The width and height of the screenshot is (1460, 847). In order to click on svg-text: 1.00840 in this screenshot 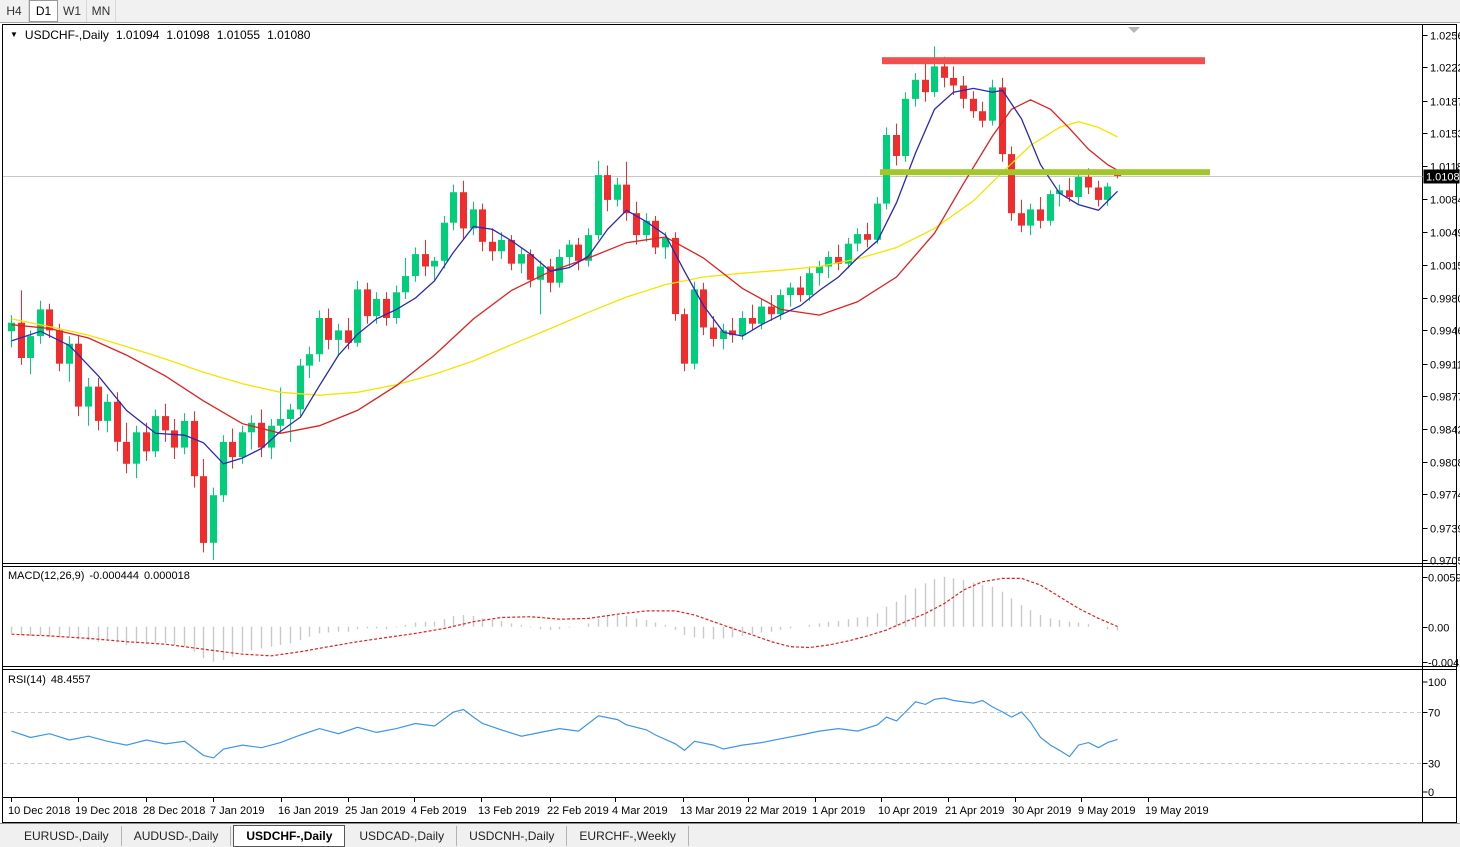, I will do `click(1445, 201)`.